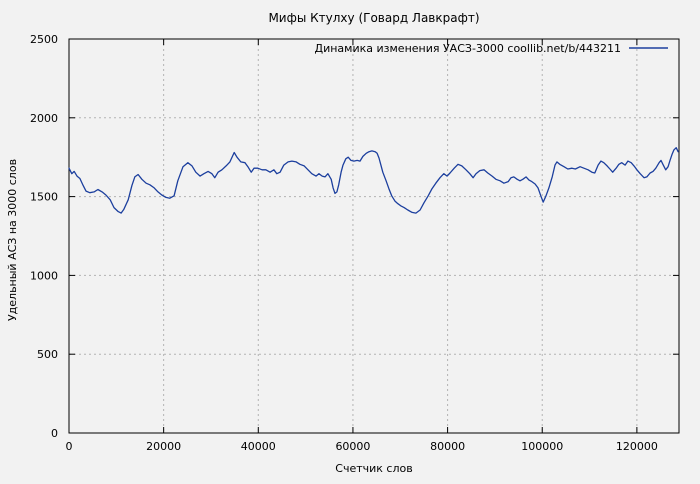 This screenshot has height=484, width=700. Describe the element at coordinates (44, 197) in the screenshot. I see `y-tick-label: 1500` at that location.